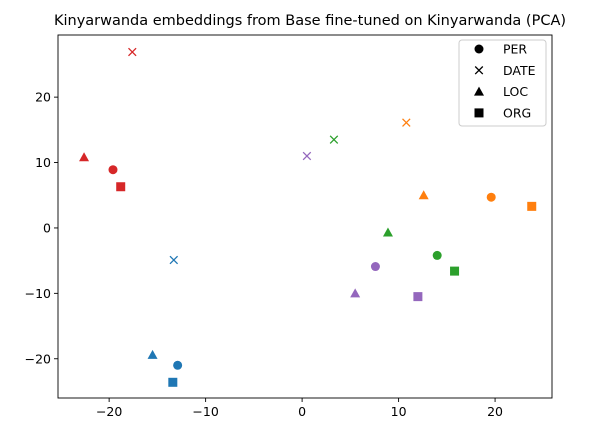  What do you see at coordinates (437, 255) in the screenshot?
I see `data-point-green-per` at bounding box center [437, 255].